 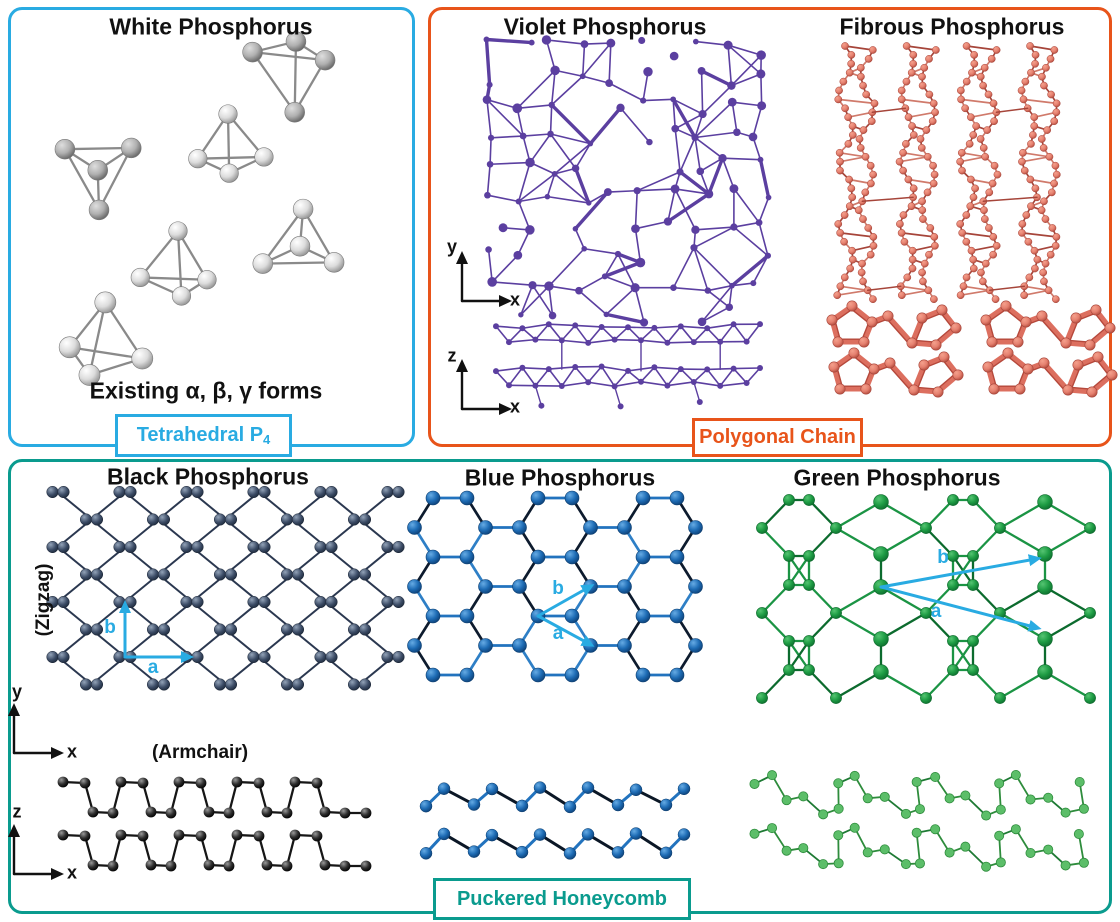 I want to click on puckered-side-axes-z-label: z, so click(x=17, y=811).